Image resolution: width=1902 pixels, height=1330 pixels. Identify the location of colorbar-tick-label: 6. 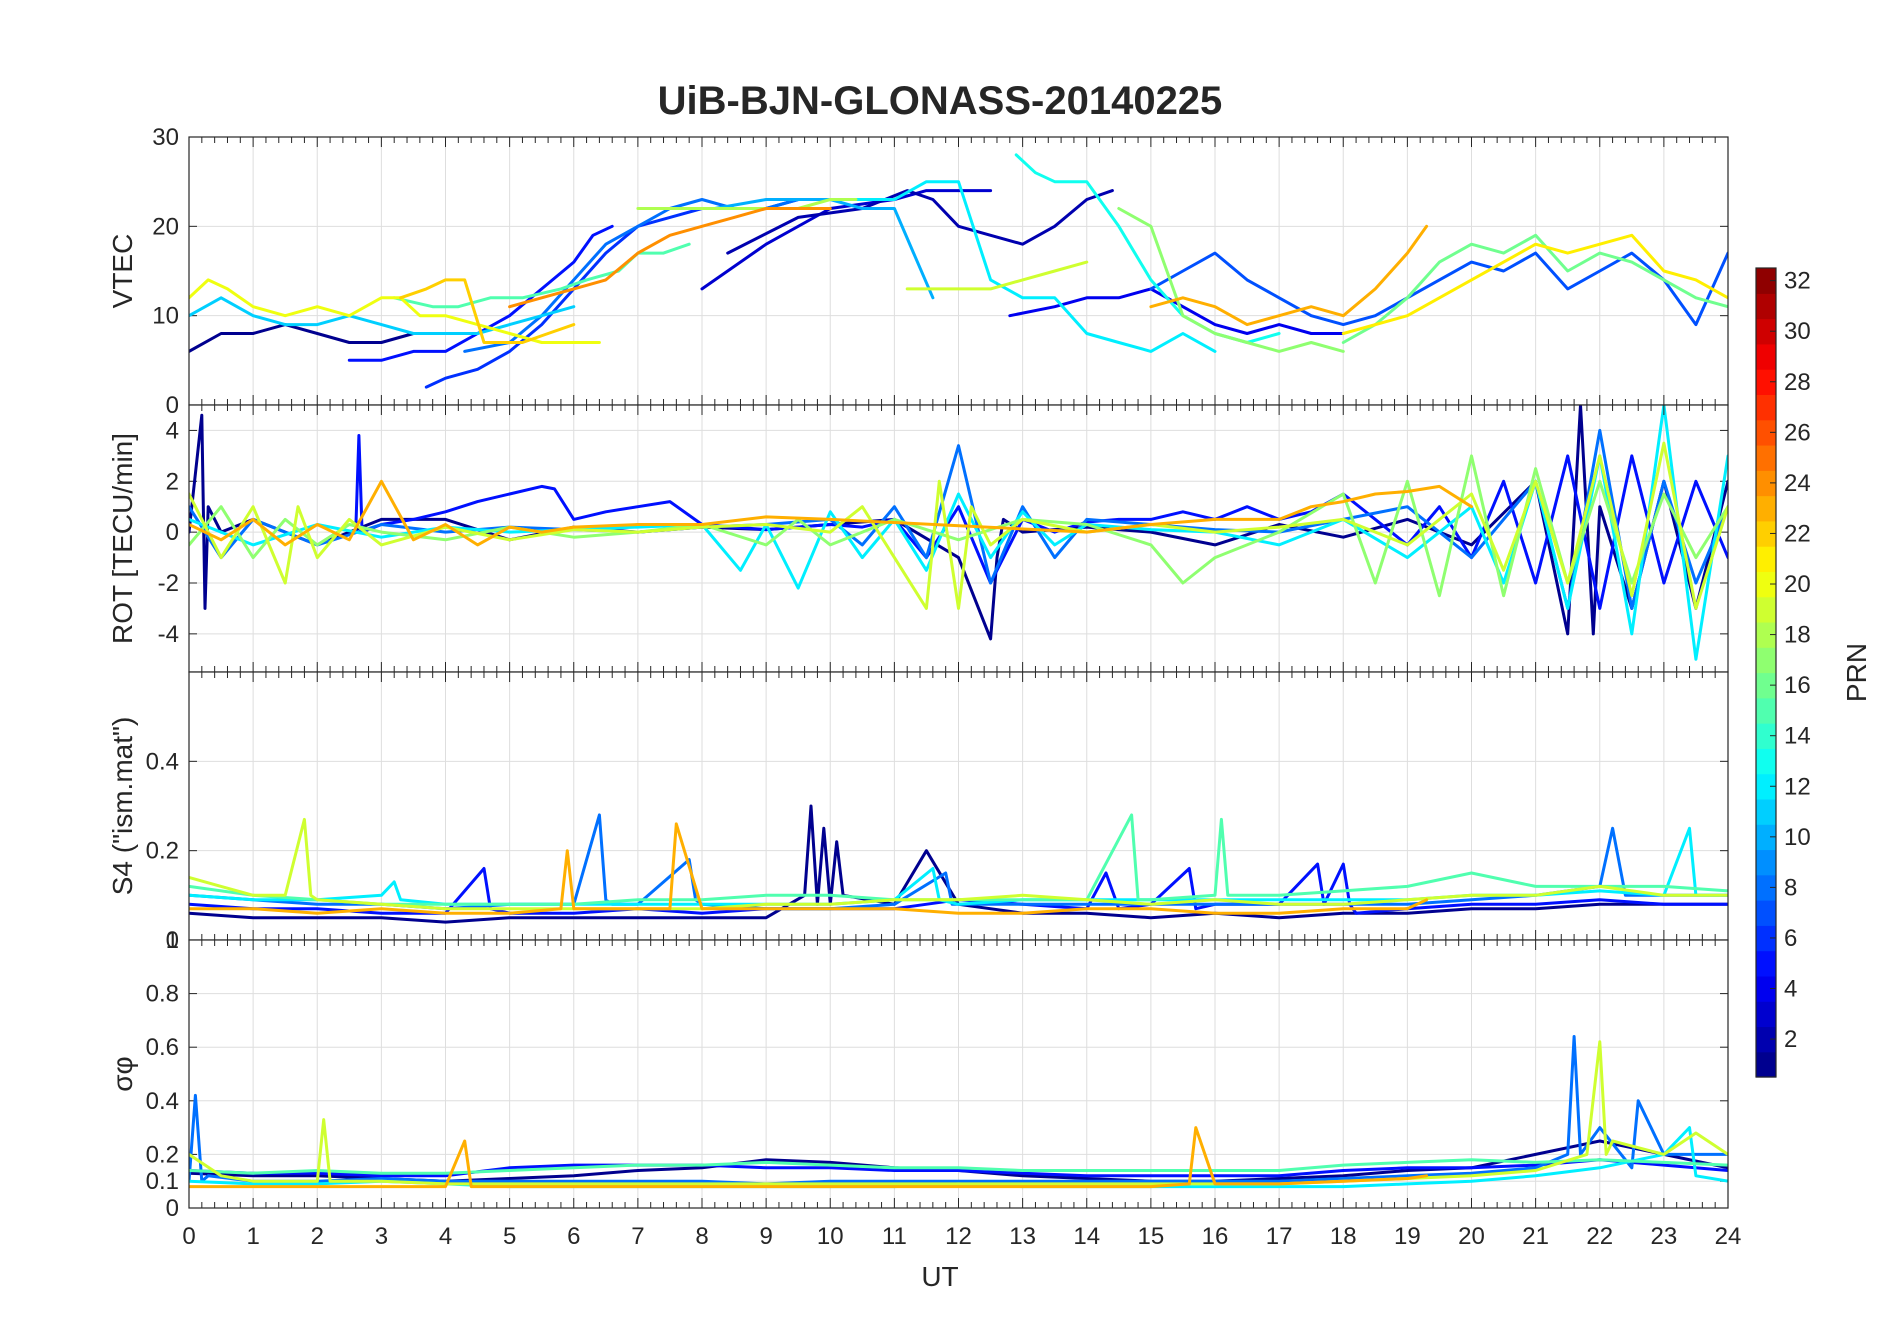
(1790, 938).